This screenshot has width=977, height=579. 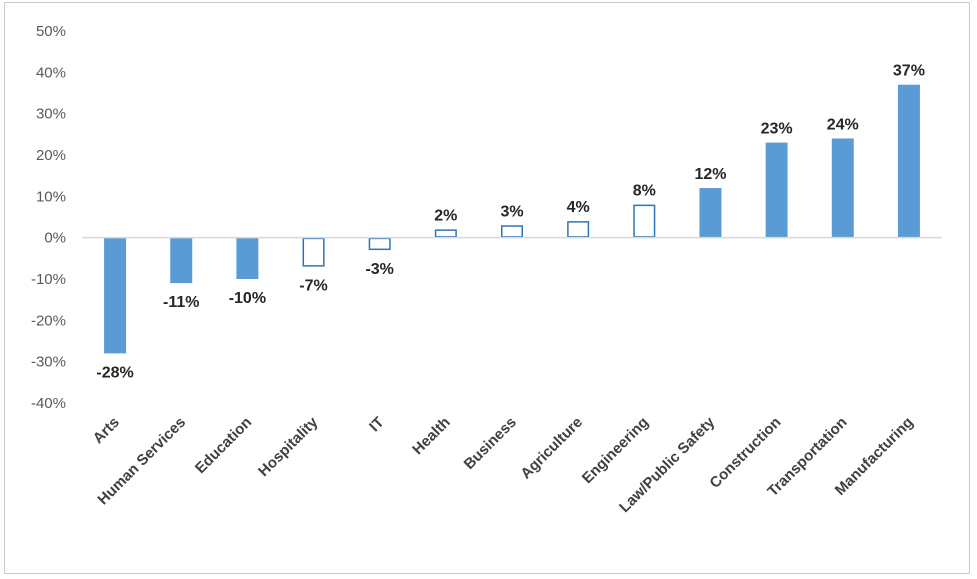 What do you see at coordinates (48, 403) in the screenshot?
I see `y-tick-label: -40%` at bounding box center [48, 403].